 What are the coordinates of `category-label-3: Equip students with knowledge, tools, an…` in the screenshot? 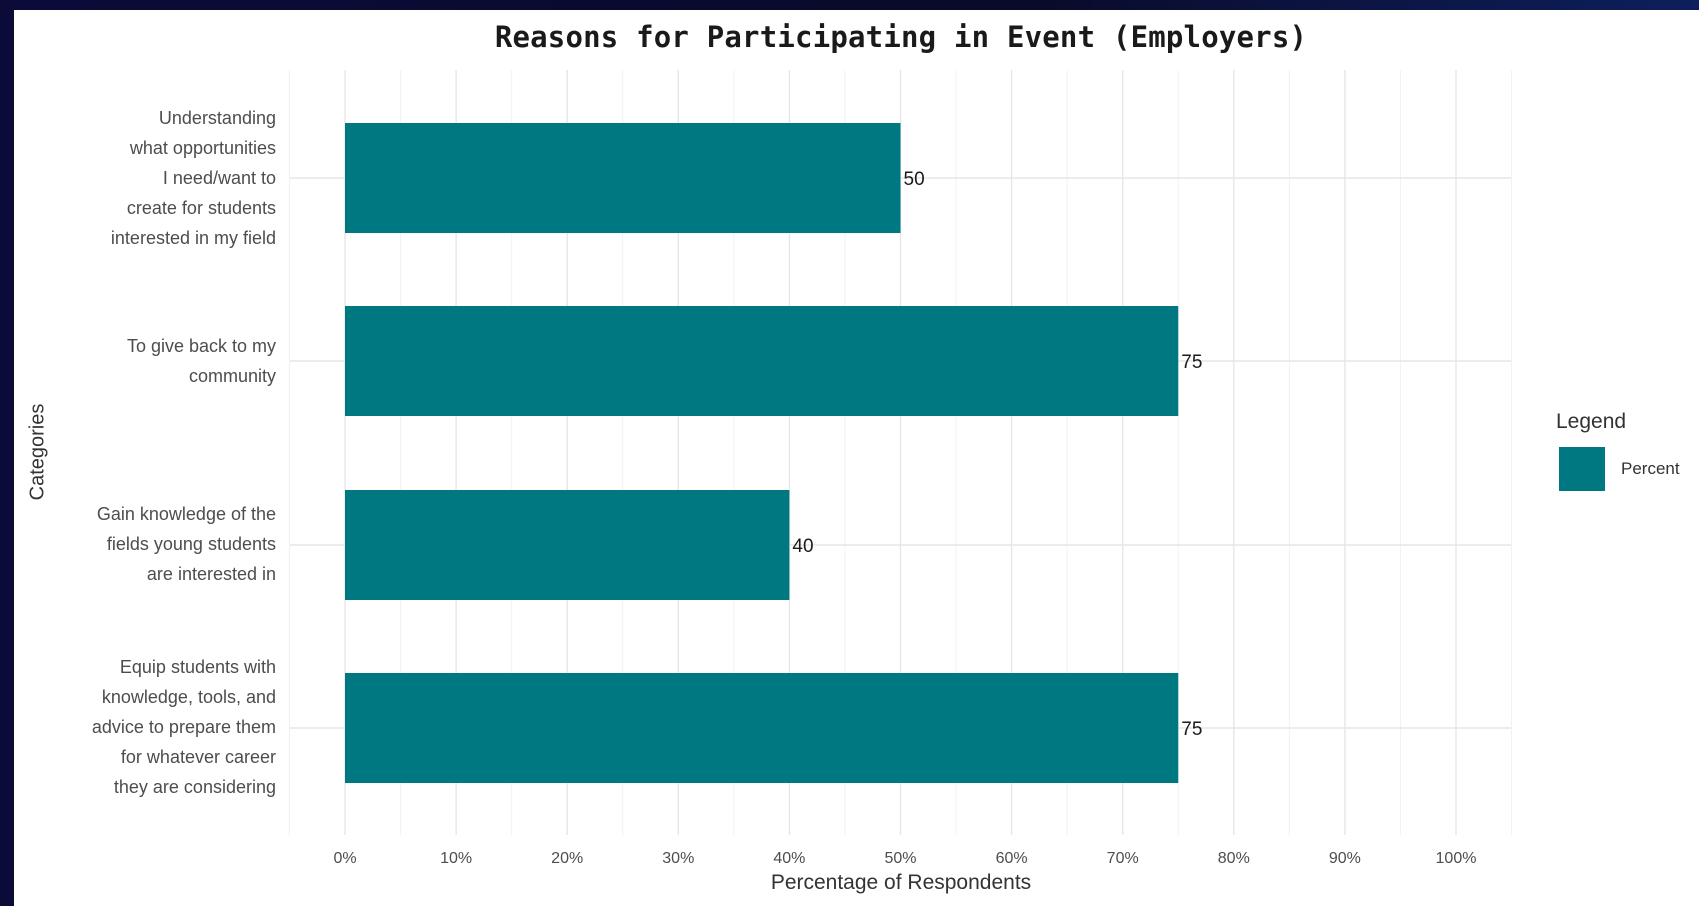 It's located at (183, 727).